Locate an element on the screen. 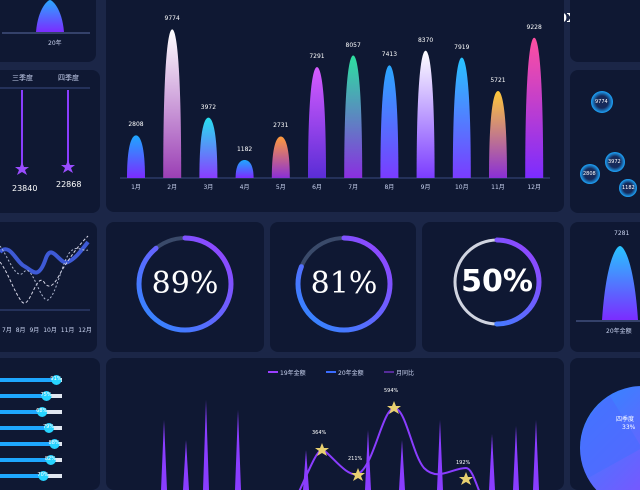 The height and width of the screenshot is (490, 640). legend-yoy: 月同比 is located at coordinates (405, 373).